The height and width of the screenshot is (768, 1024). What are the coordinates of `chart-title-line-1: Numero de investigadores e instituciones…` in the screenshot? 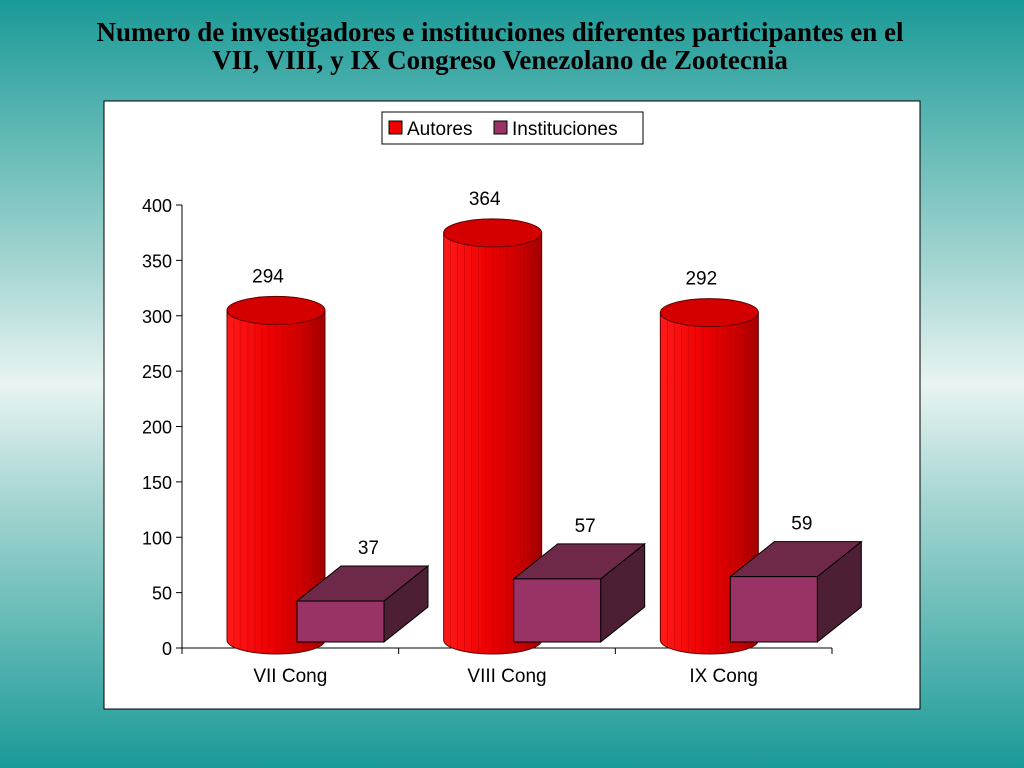 It's located at (500, 32).